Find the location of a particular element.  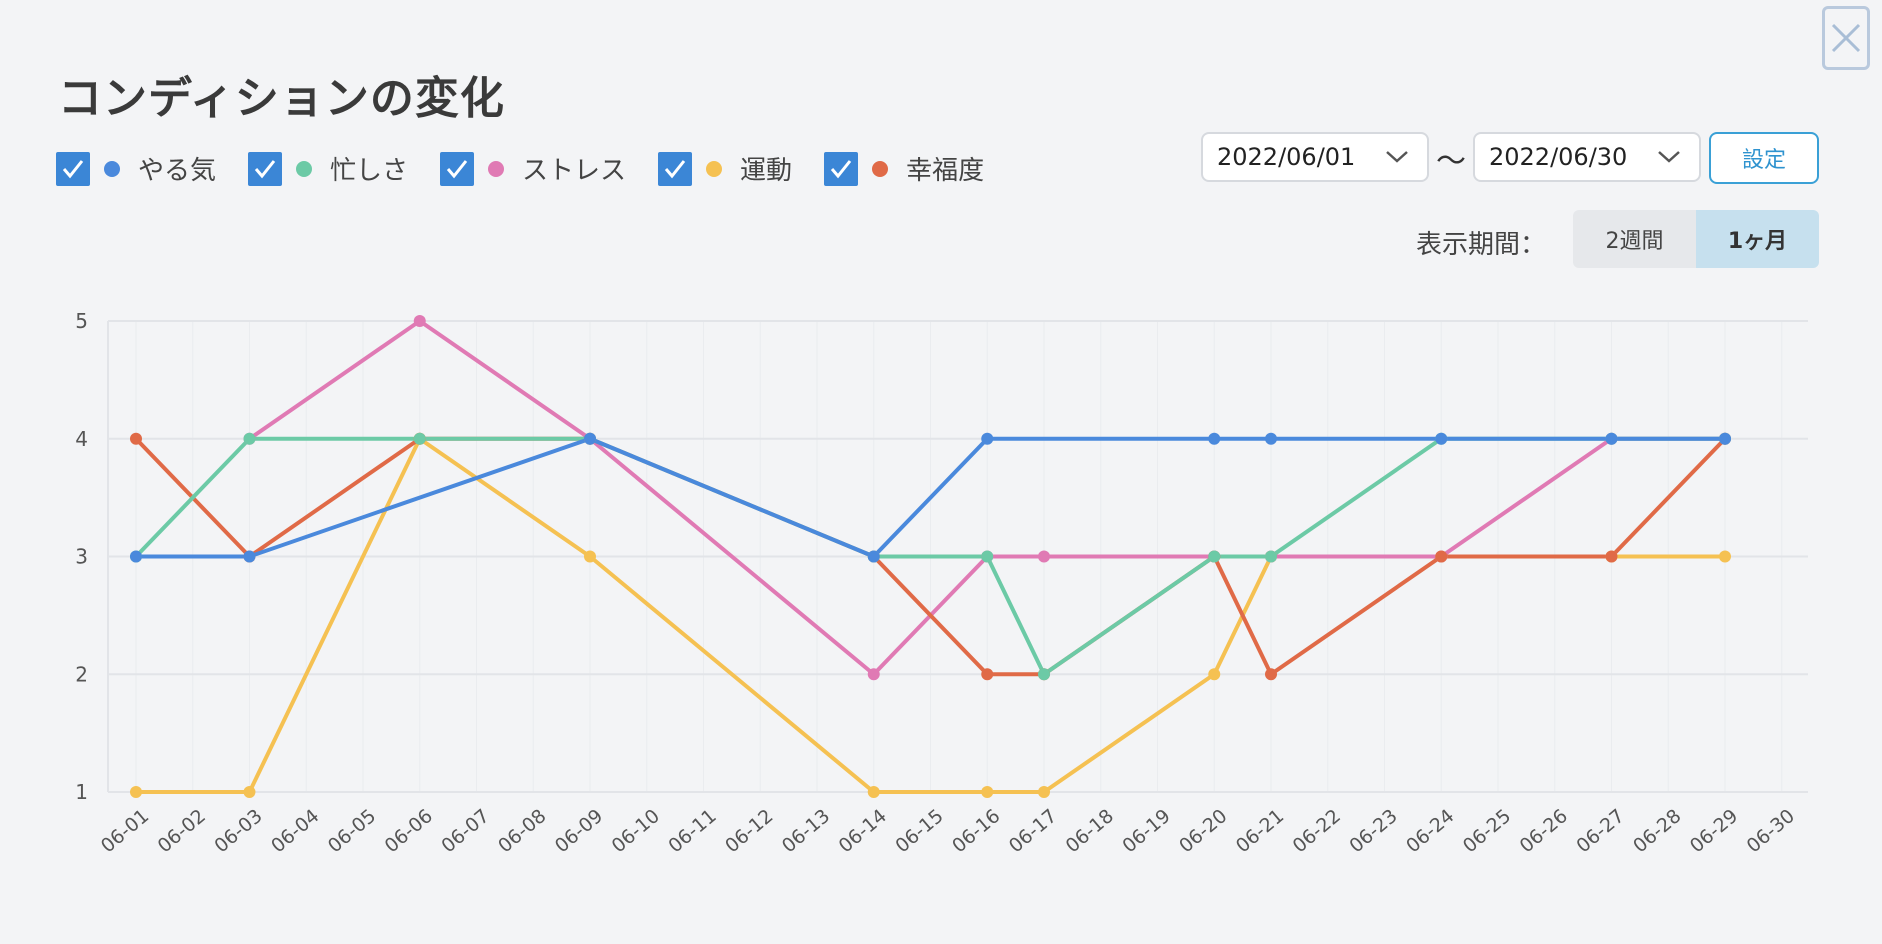

x-tick-label: 06-02 is located at coordinates (182, 831).